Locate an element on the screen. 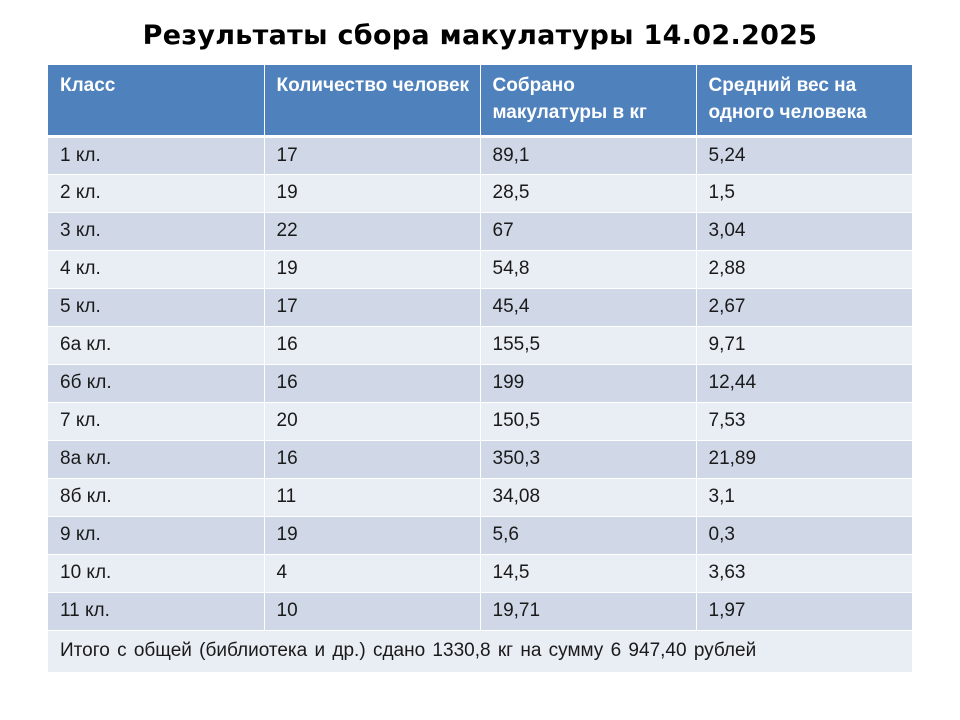 Image resolution: width=960 pixels, height=720 pixels. table-row: 3 кл. 22 67 3,04 is located at coordinates (480, 231).